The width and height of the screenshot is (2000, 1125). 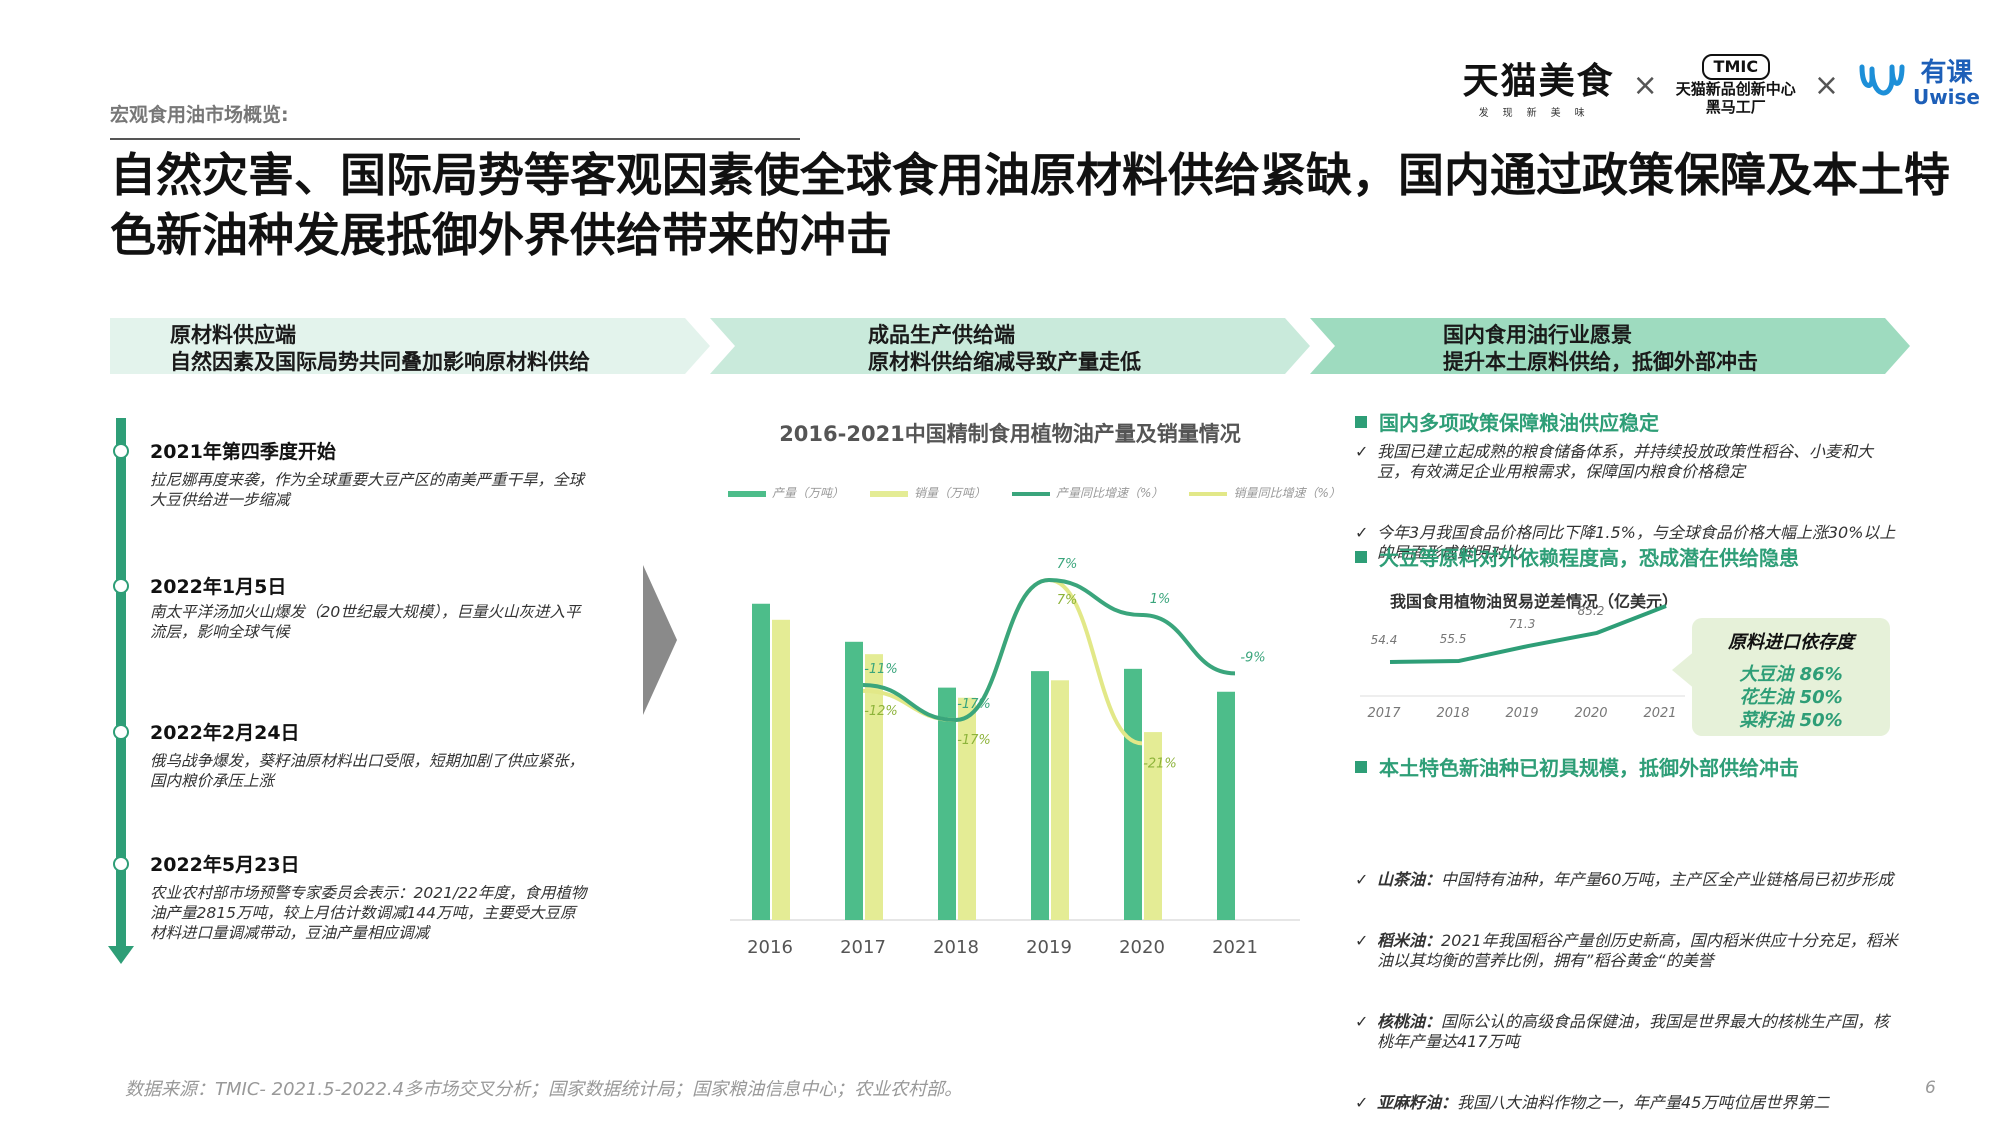 I want to click on tmic-line2: 黑马工厂, so click(x=1735, y=107).